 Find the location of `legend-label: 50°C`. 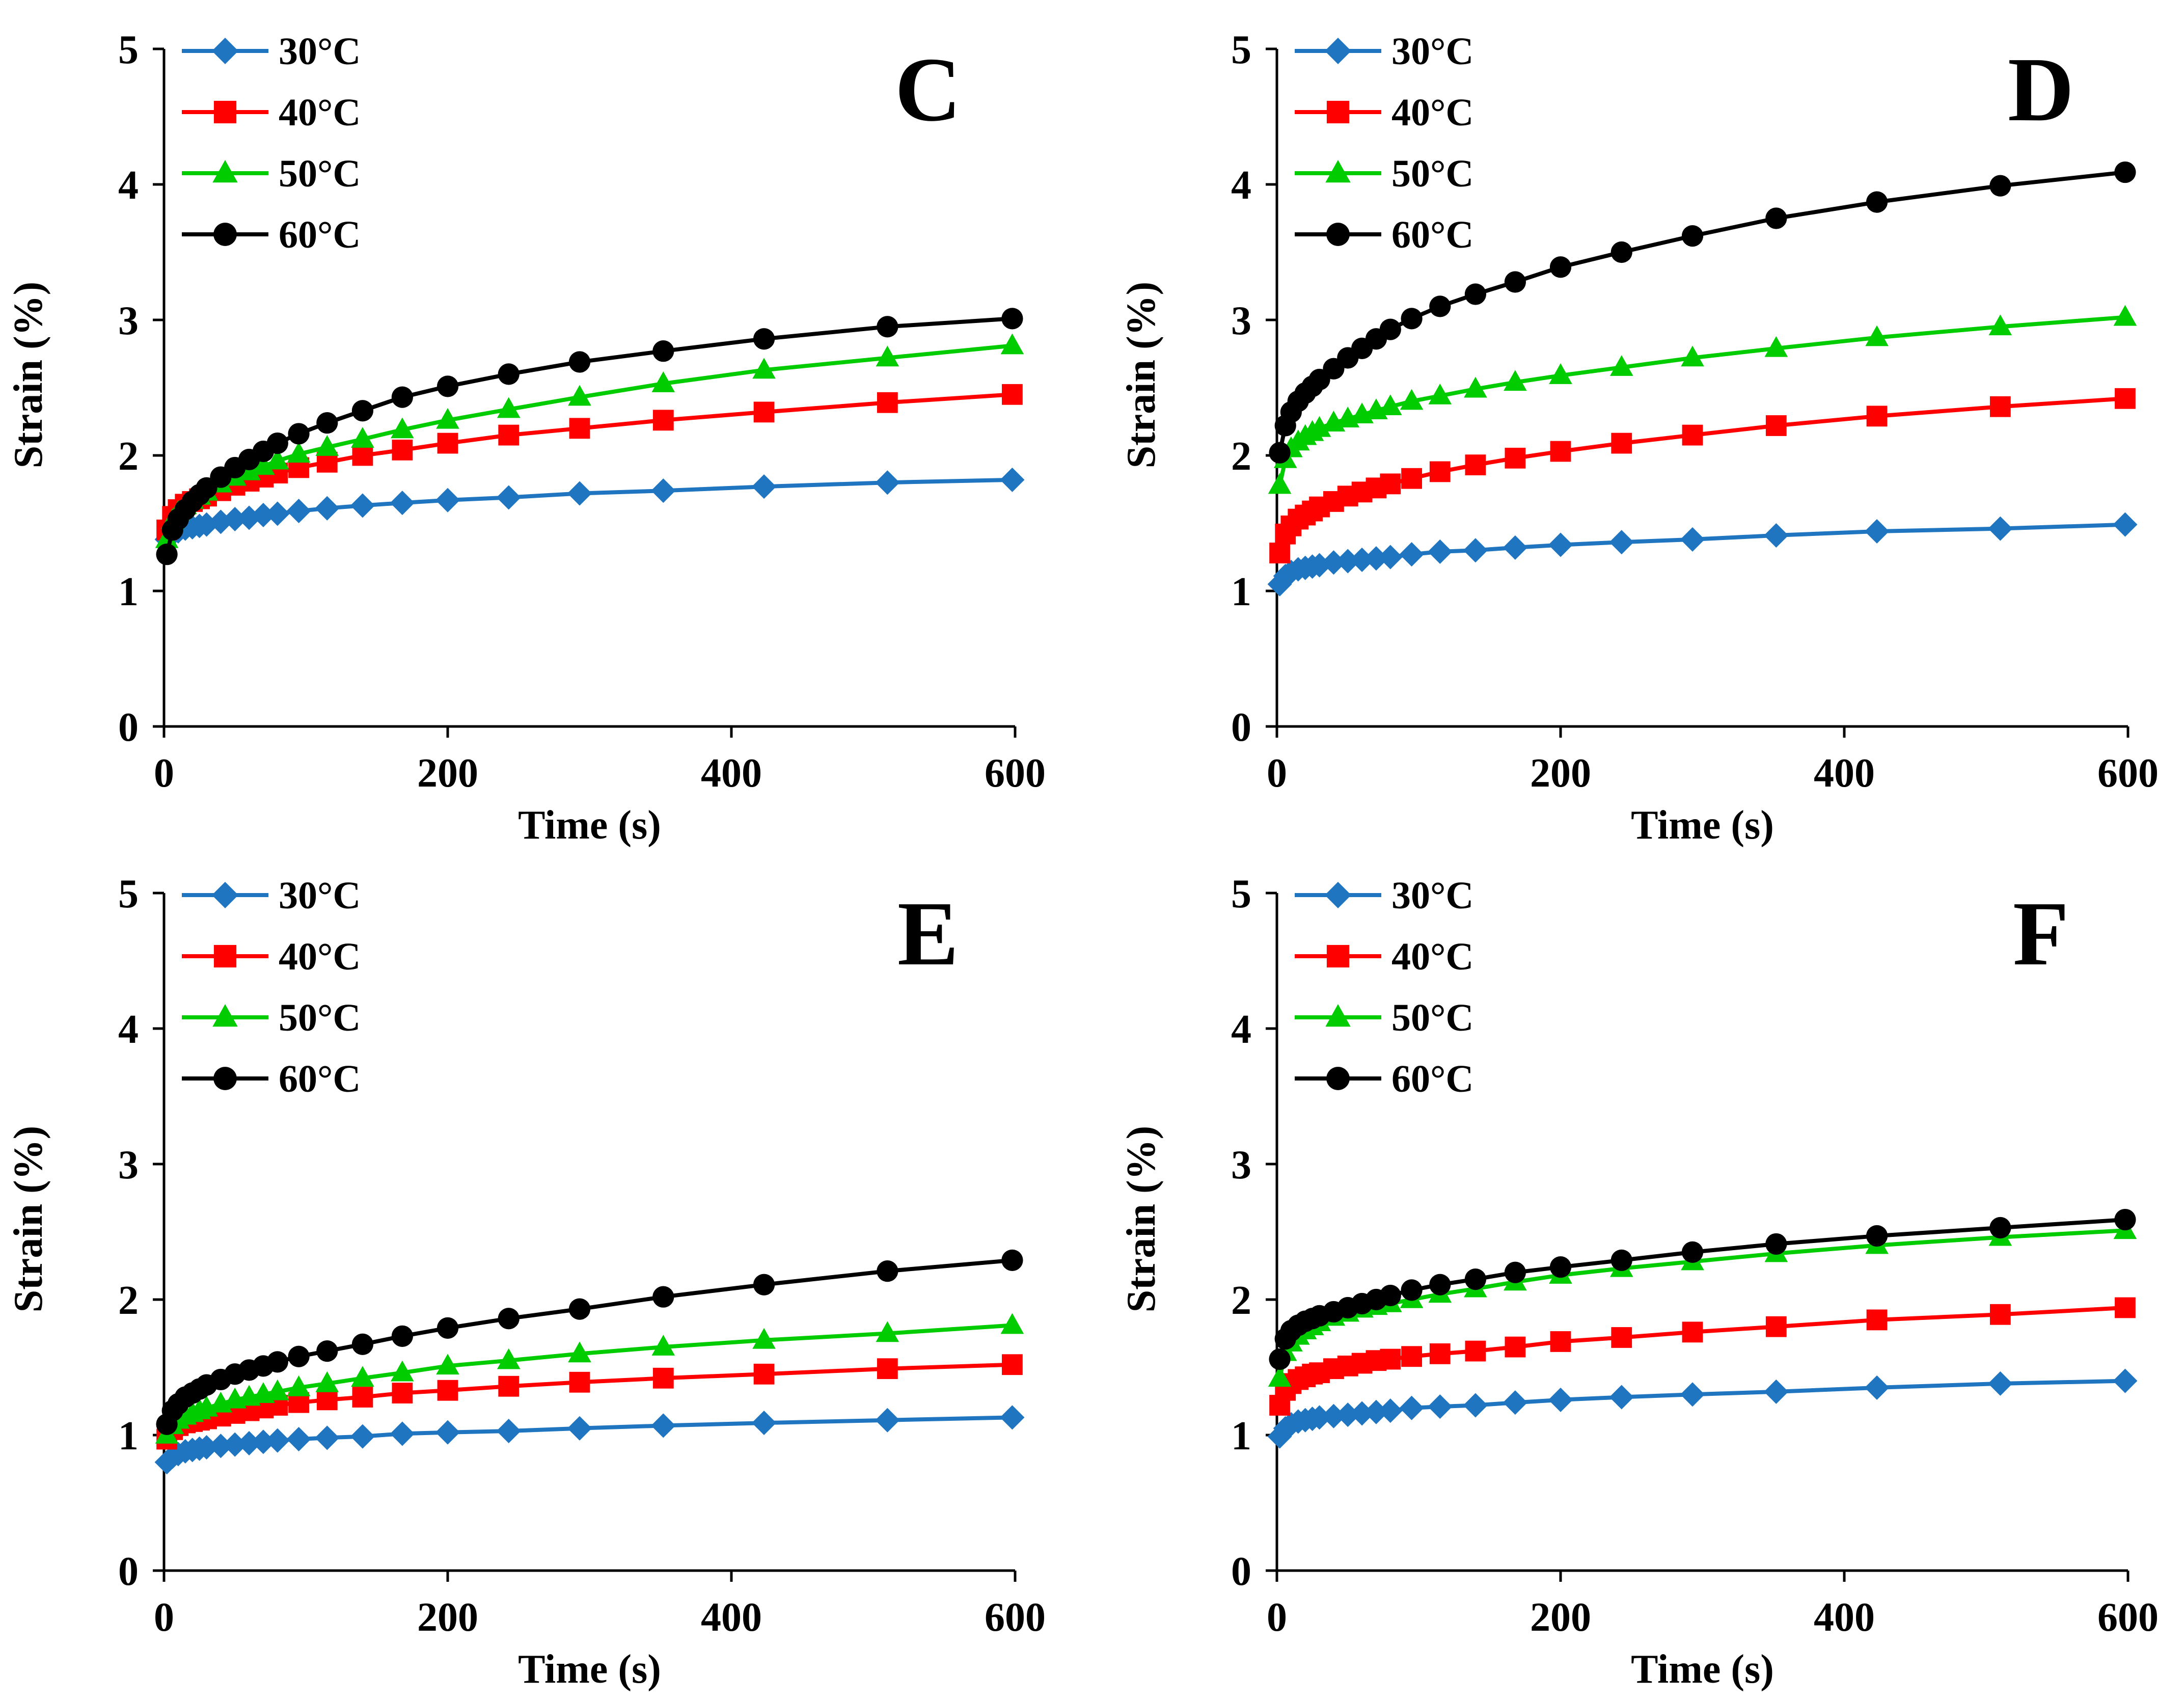

legend-label: 50°C is located at coordinates (320, 1017).